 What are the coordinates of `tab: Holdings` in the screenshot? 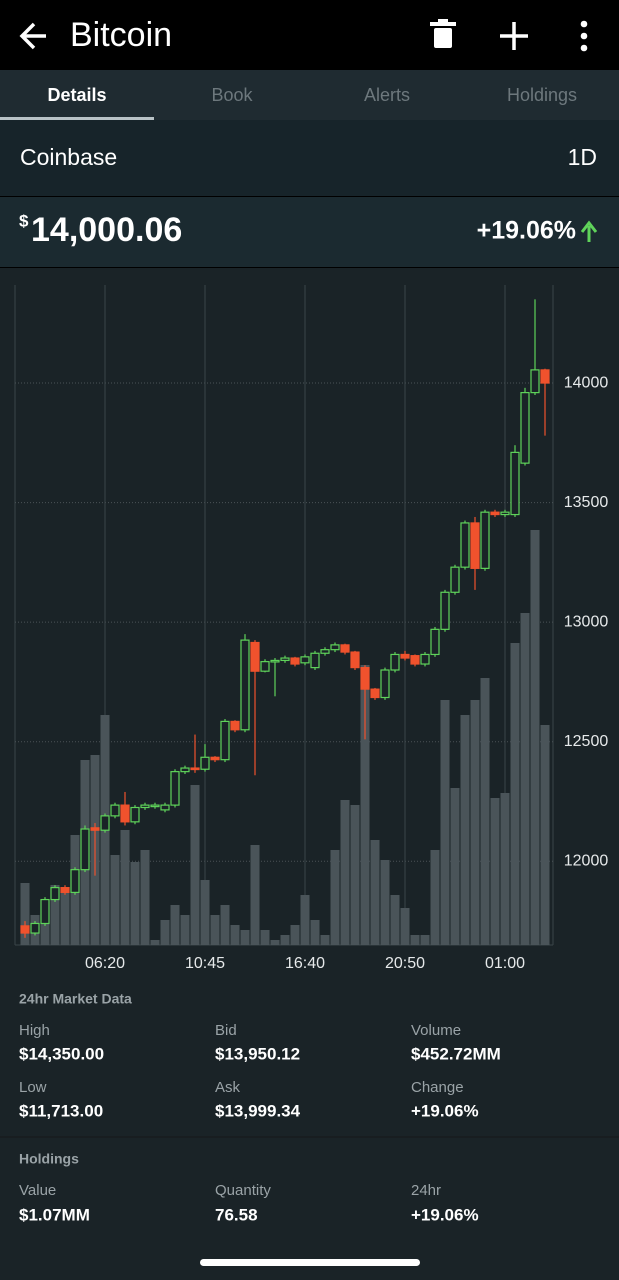 It's located at (542, 95).